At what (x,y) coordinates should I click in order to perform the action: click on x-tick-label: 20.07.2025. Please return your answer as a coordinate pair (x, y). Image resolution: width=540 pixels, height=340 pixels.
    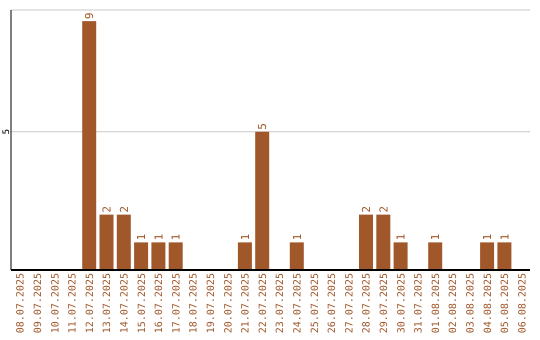
    Looking at the image, I should click on (228, 303).